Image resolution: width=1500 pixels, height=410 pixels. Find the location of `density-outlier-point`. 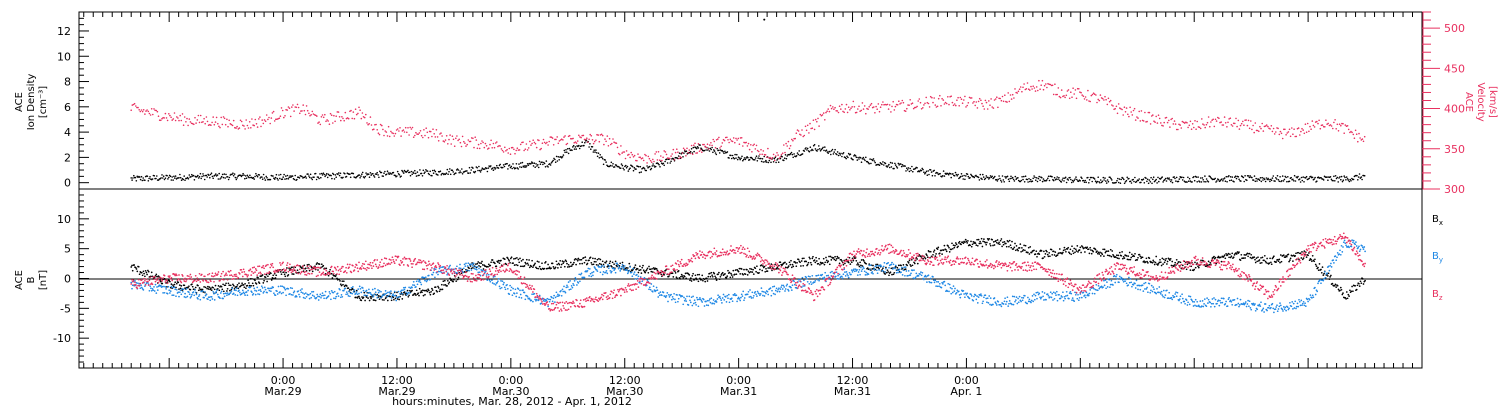

density-outlier-point is located at coordinates (764, 19).